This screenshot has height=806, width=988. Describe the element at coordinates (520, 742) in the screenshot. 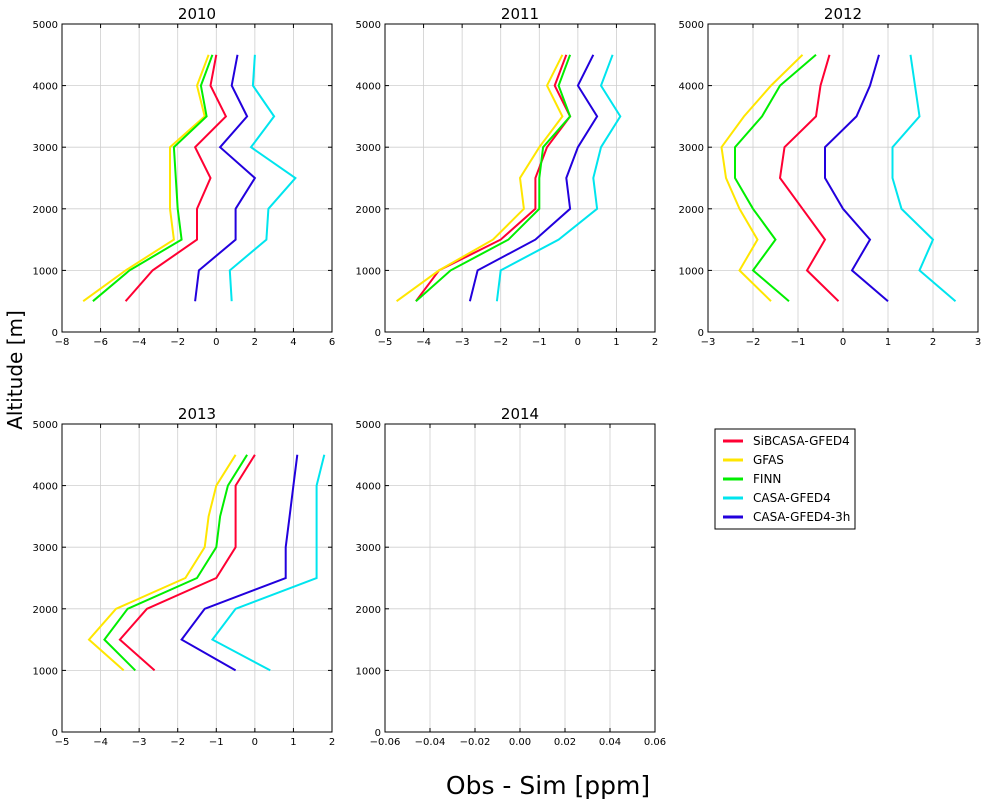

I see `x-tick-label: 0.00` at that location.